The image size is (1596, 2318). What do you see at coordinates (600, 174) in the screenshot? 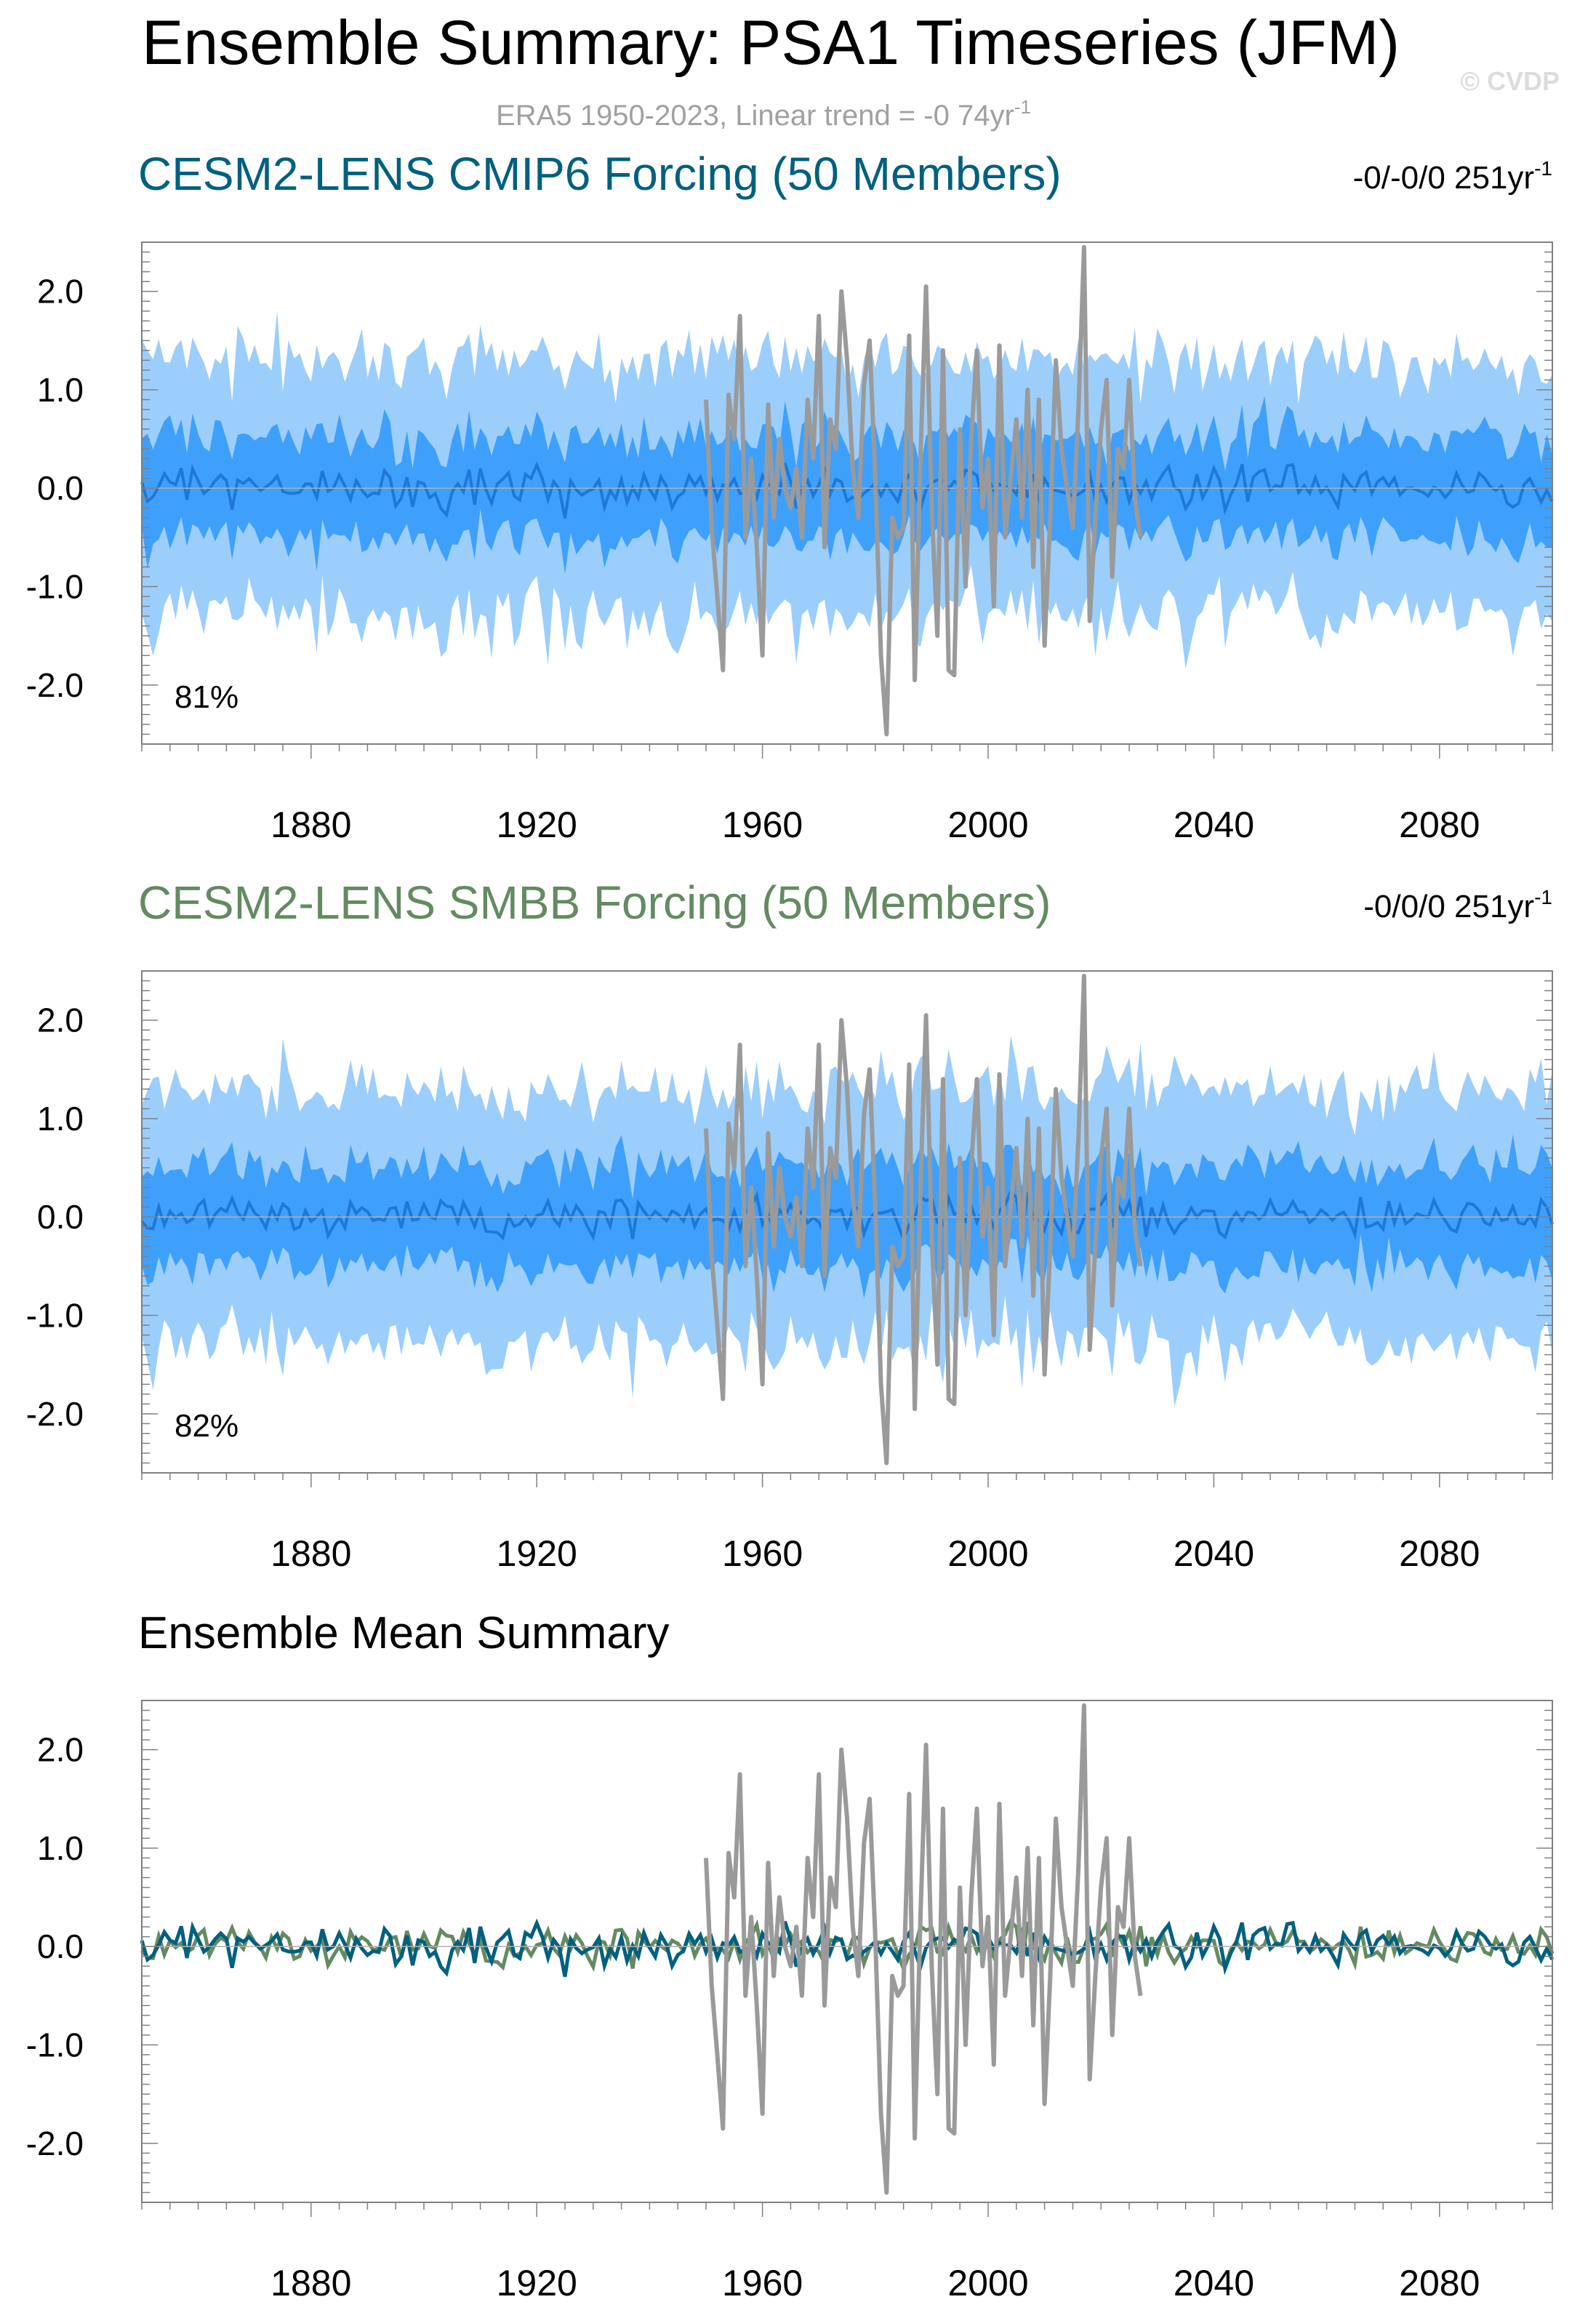
I see `panel-title: CESM2-LENS CMIP6 Forcing (50 Members)` at bounding box center [600, 174].